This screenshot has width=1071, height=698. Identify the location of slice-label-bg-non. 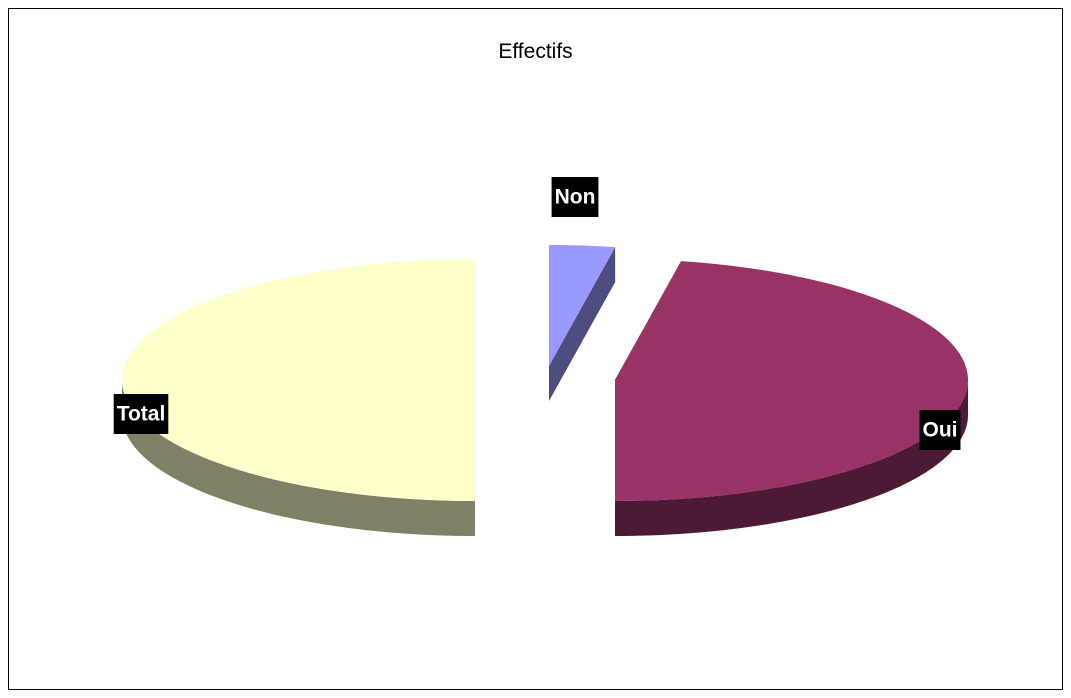
(575, 197).